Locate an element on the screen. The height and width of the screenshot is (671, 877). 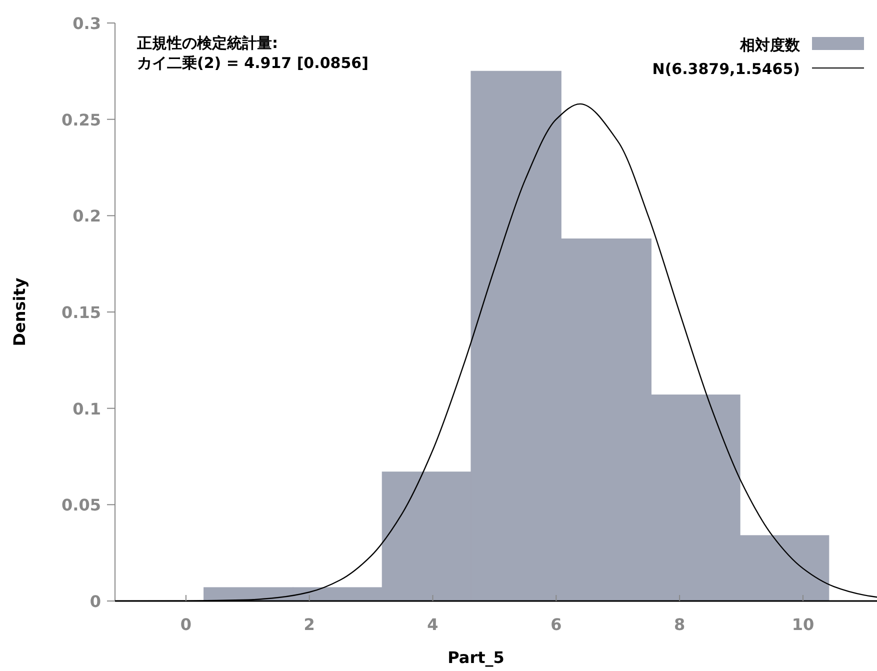
y-axis-title: Density is located at coordinates (19, 311).